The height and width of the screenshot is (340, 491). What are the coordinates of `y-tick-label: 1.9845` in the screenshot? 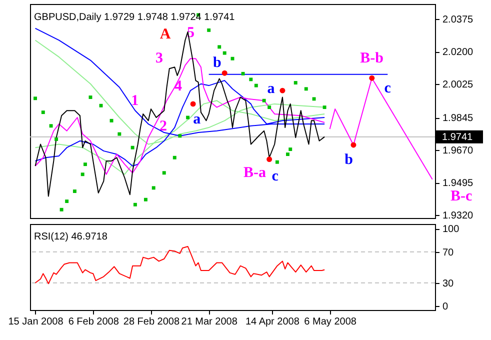 It's located at (458, 118).